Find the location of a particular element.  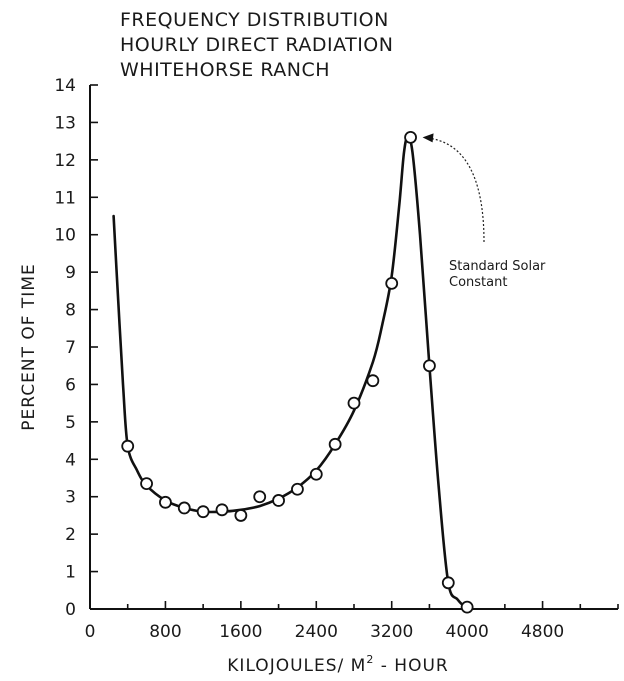

annotation: Standard Solar Constant is located at coordinates (484, 211).